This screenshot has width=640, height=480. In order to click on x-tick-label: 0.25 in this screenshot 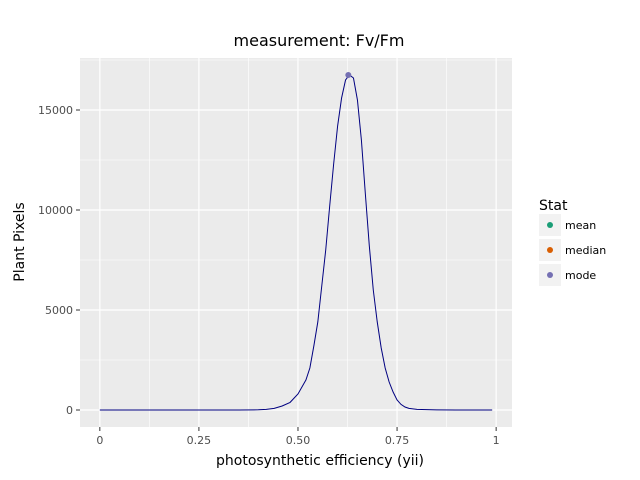, I will do `click(199, 440)`.